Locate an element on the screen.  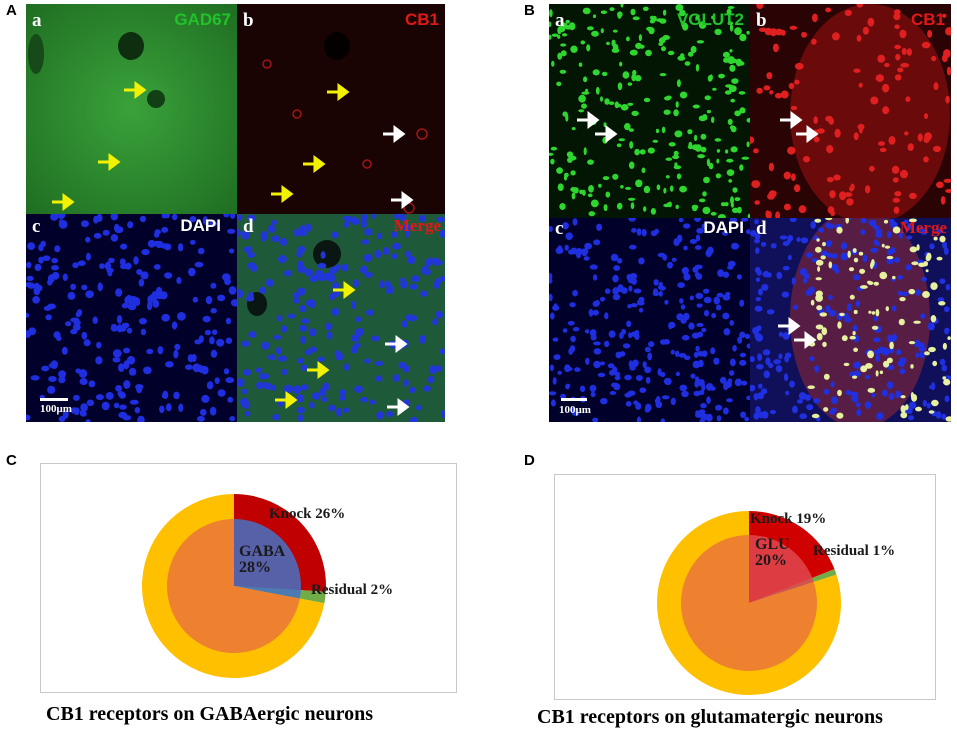
subpanel-label: a is located at coordinates (560, 20).